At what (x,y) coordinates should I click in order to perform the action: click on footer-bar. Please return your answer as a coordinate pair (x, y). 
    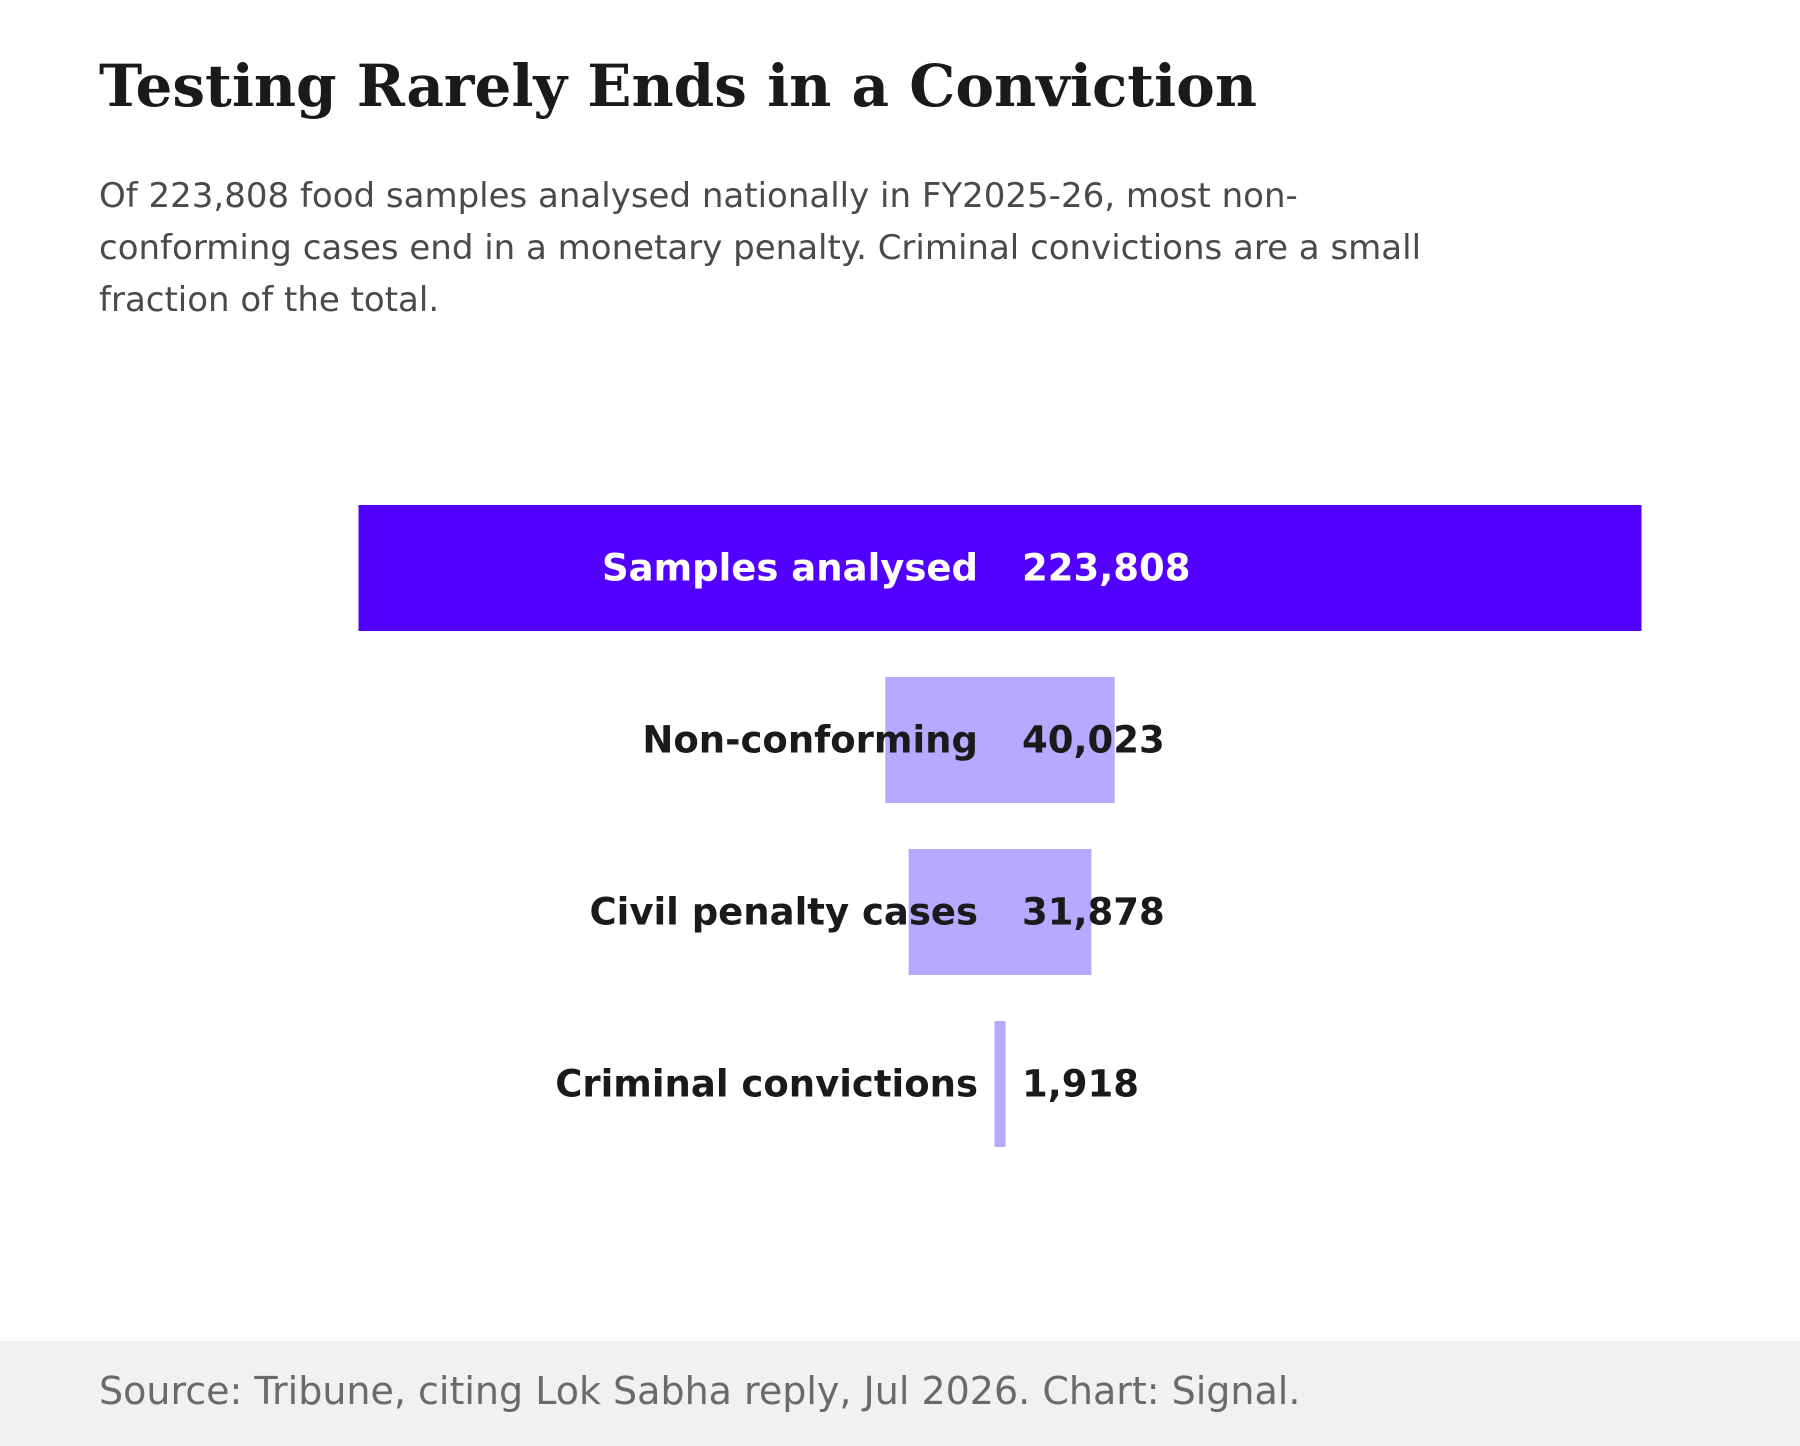
    Looking at the image, I should click on (900, 1393).